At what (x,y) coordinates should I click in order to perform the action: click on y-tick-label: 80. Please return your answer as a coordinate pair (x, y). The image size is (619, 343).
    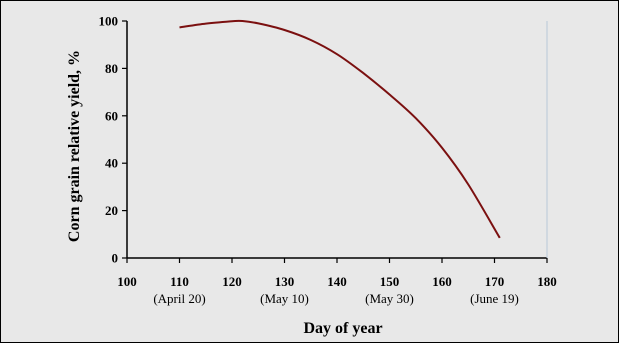
    Looking at the image, I should click on (111, 68).